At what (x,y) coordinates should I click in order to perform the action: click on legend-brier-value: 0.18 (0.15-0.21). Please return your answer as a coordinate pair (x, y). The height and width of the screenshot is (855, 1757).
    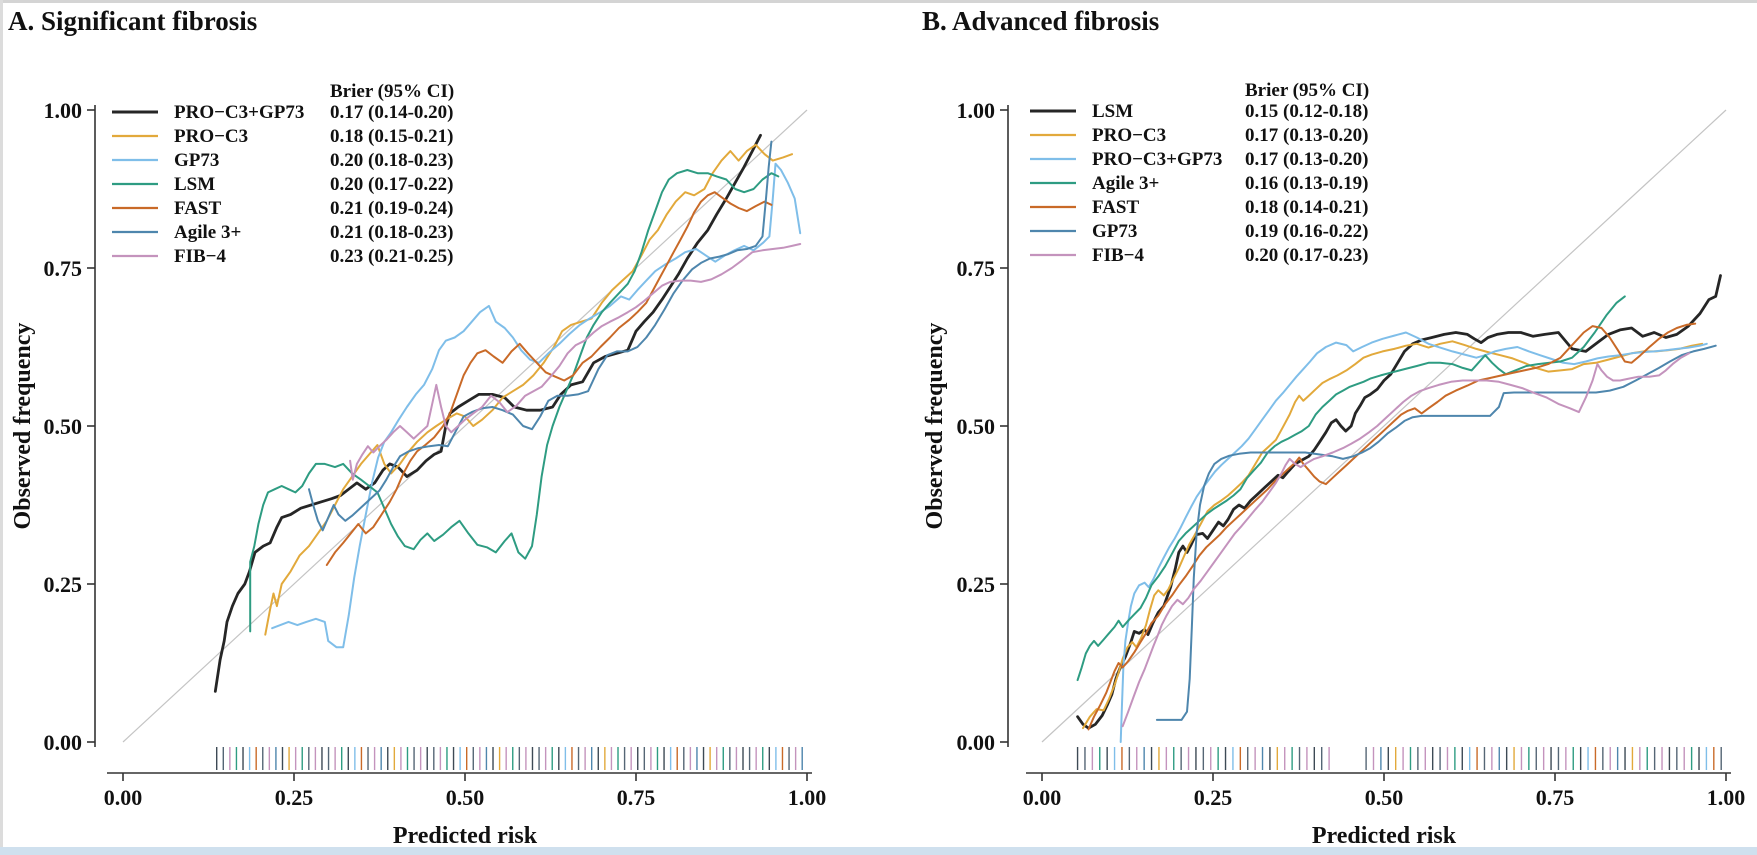
    Looking at the image, I should click on (391, 136).